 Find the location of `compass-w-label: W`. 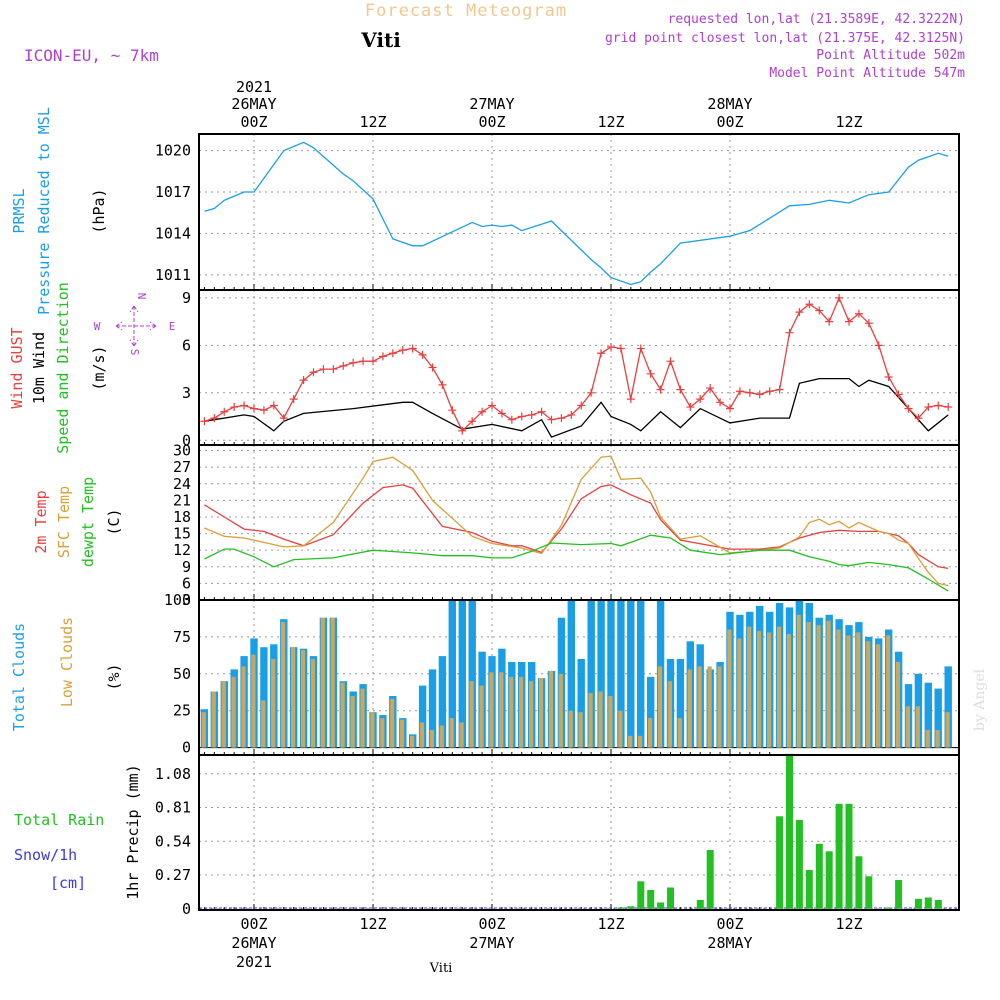

compass-w-label: W is located at coordinates (97, 326).